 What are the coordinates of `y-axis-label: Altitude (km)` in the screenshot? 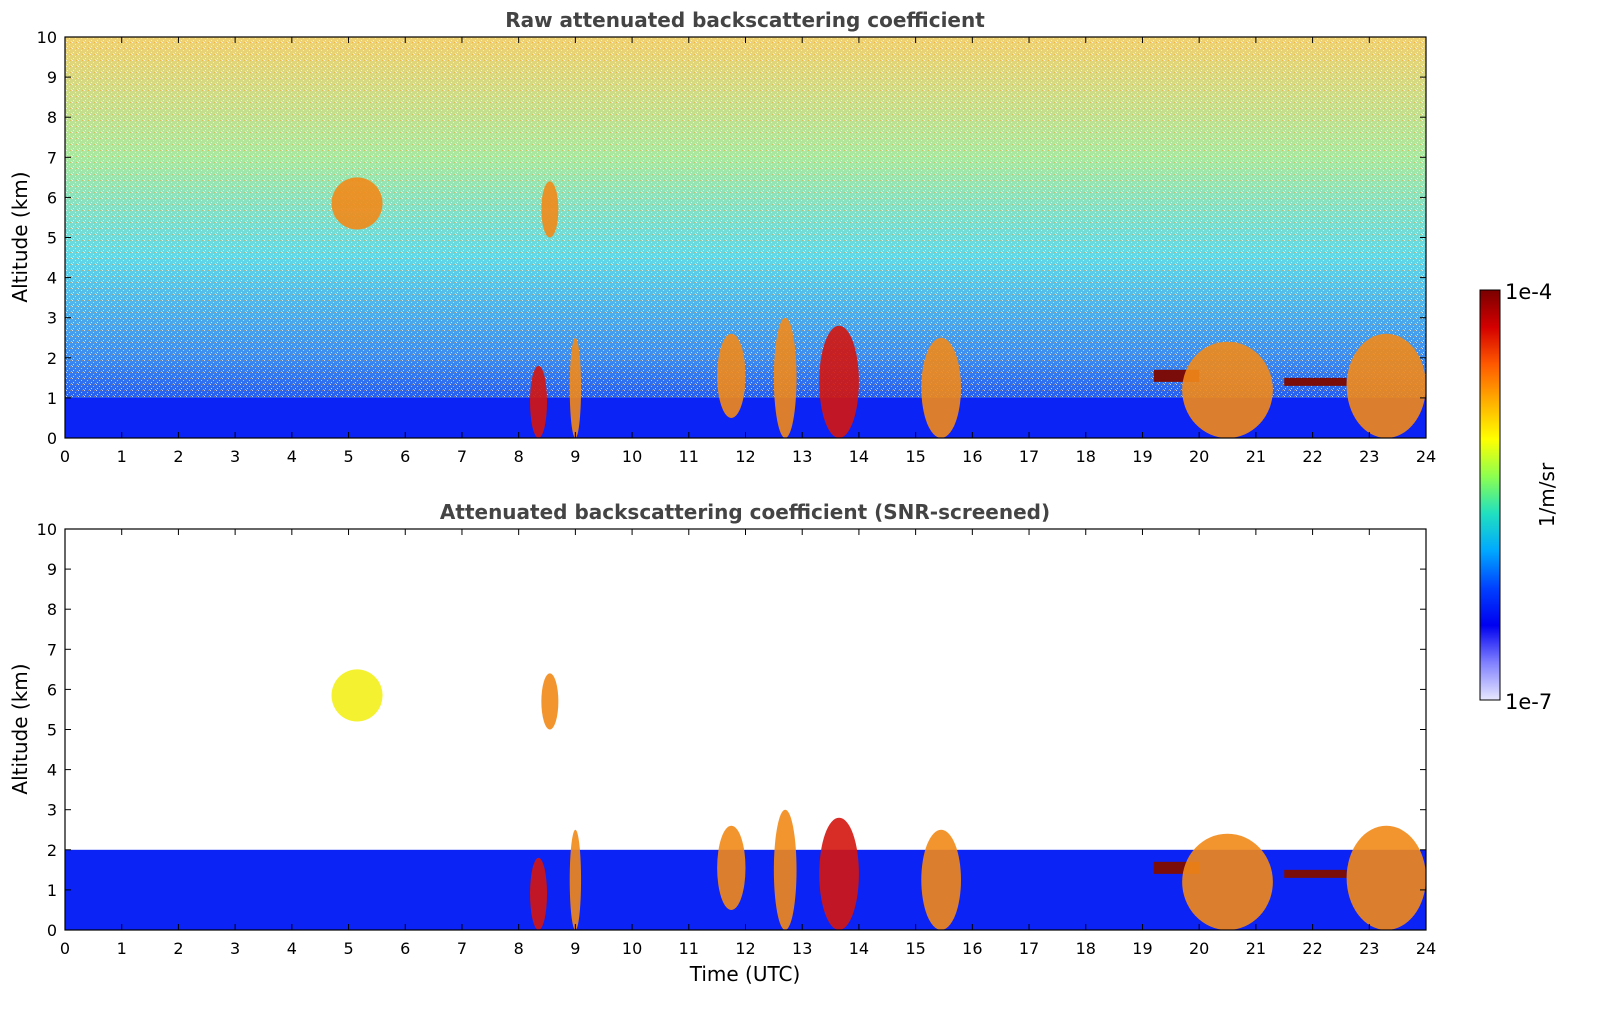 It's located at (20, 728).